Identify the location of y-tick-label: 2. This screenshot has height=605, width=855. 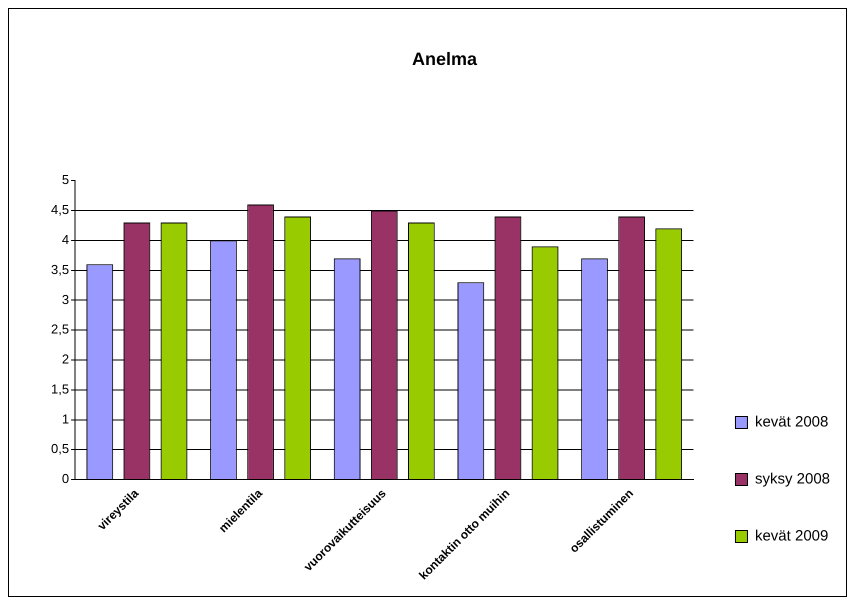
(66, 359).